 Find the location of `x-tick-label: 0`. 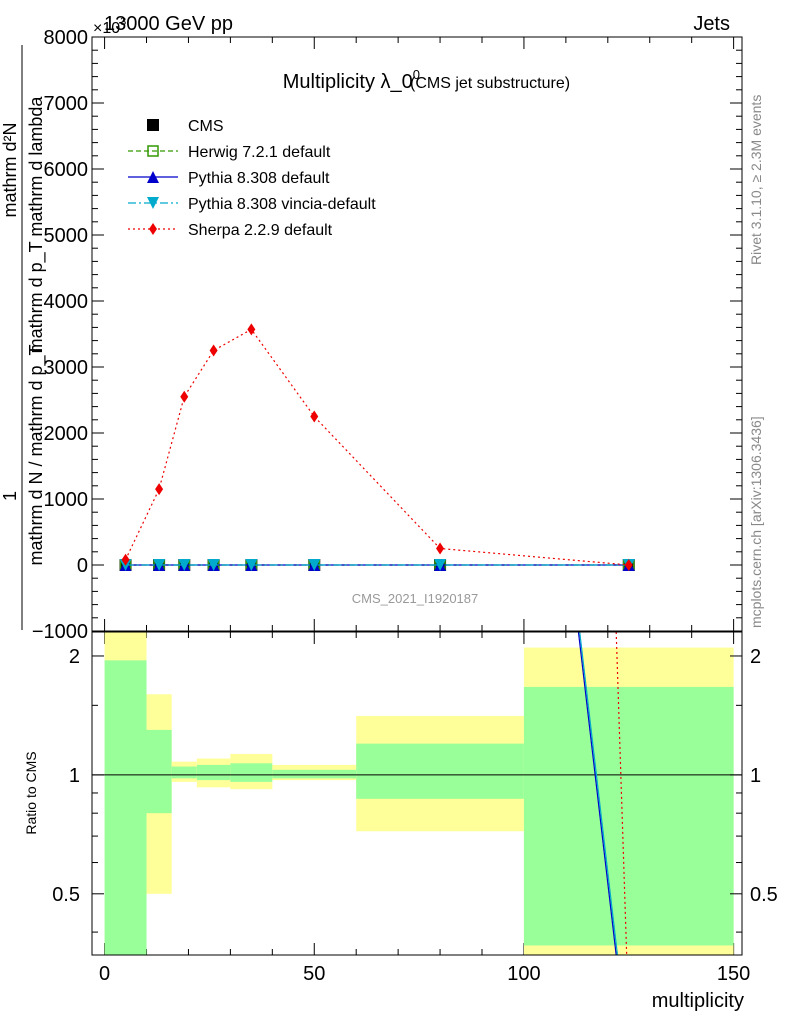

x-tick-label: 0 is located at coordinates (104, 974).